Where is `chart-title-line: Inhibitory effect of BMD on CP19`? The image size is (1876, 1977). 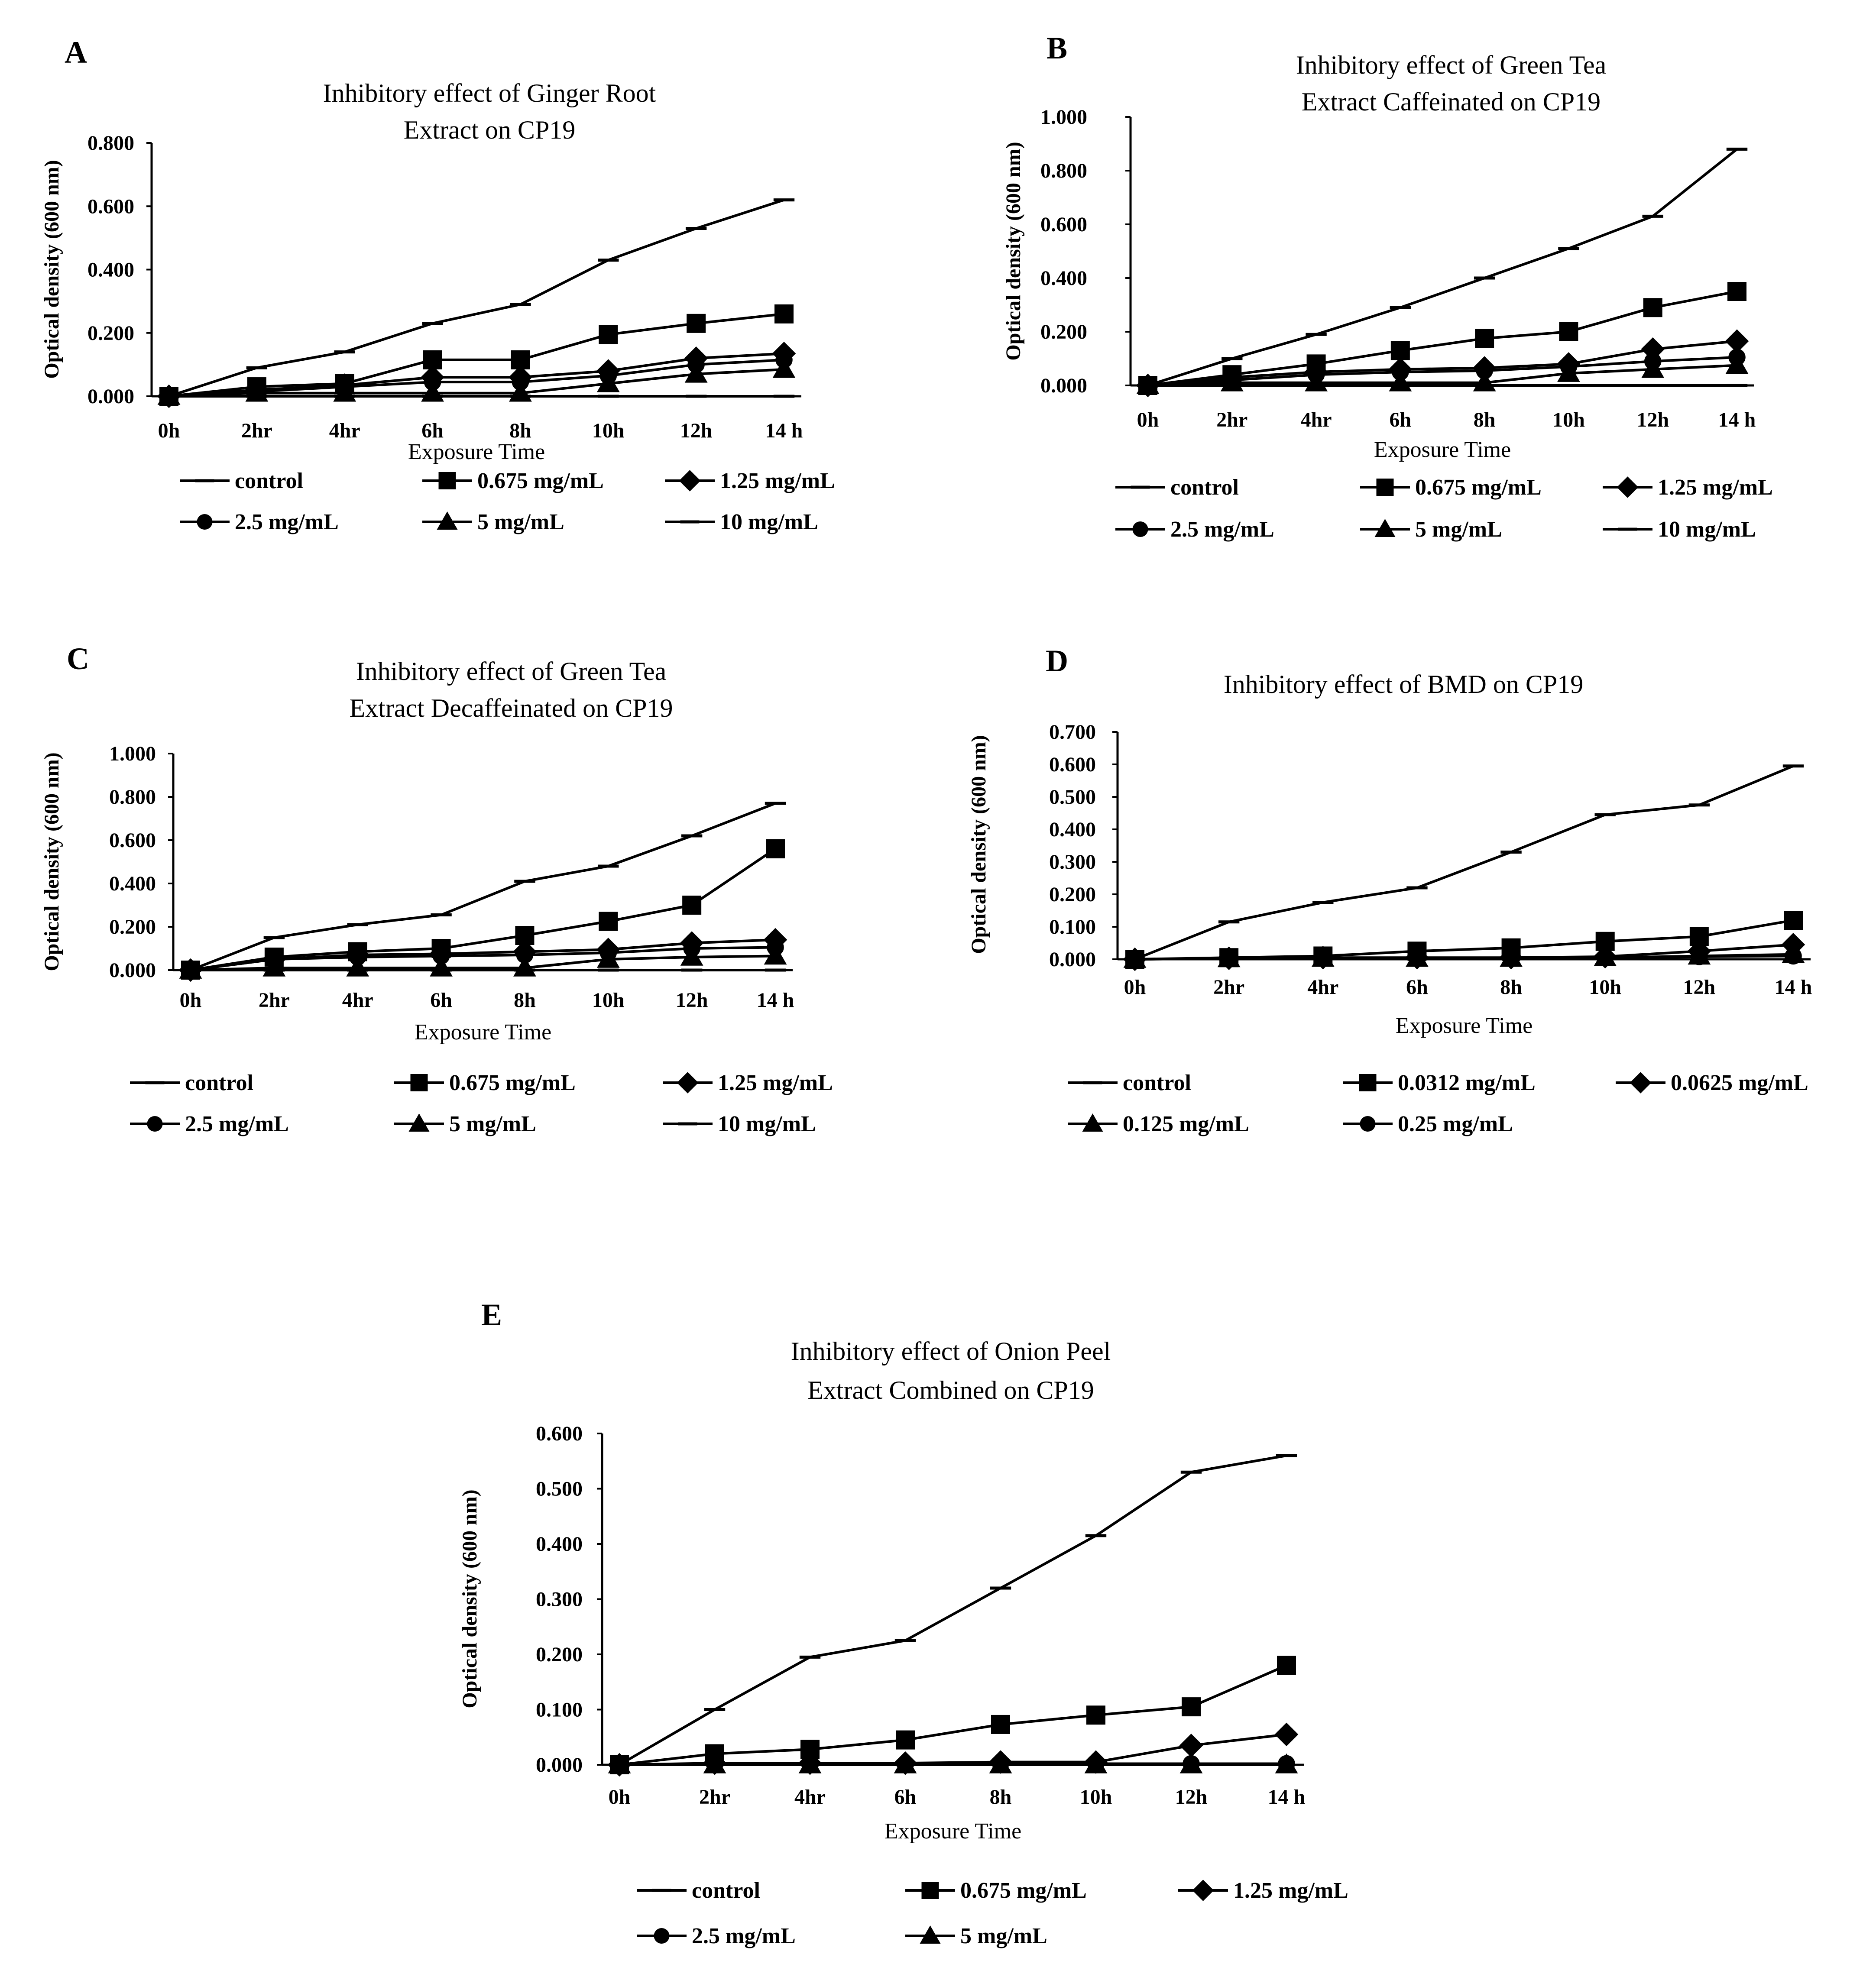 chart-title-line: Inhibitory effect of BMD on CP19 is located at coordinates (1403, 684).